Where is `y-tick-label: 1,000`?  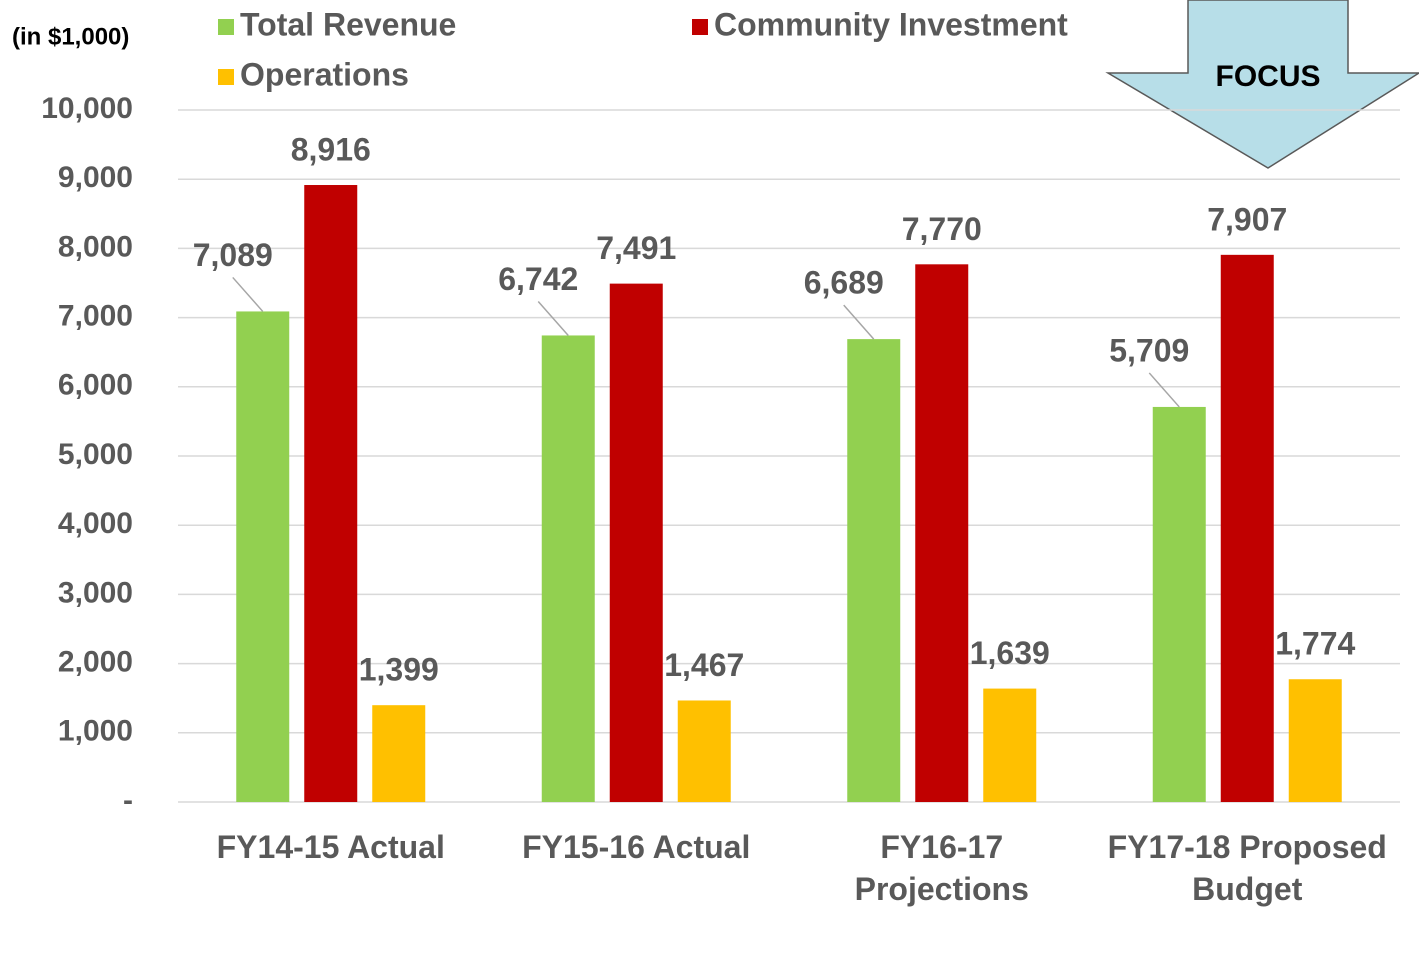 y-tick-label: 1,000 is located at coordinates (95, 731).